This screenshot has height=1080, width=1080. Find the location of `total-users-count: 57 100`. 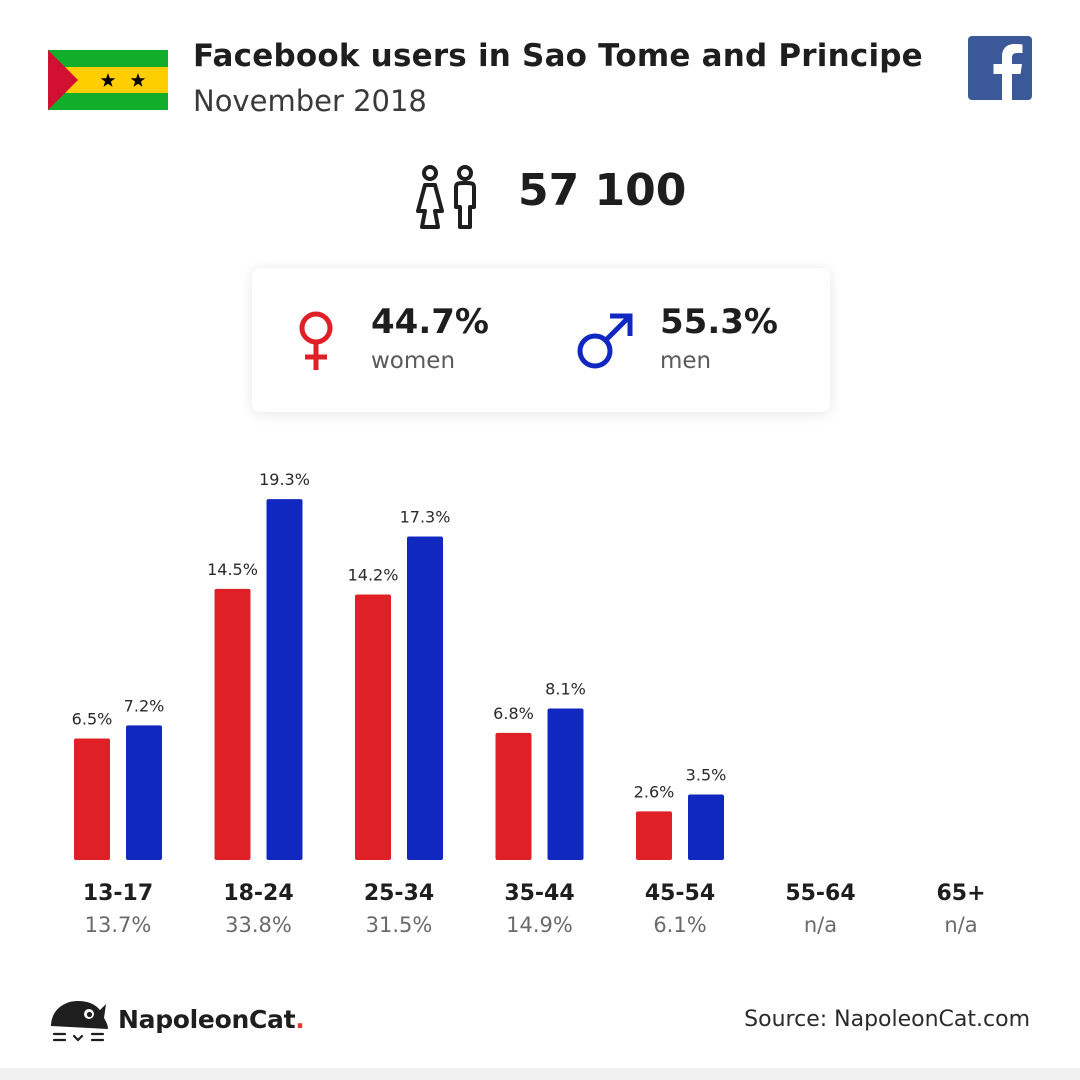

total-users-count: 57 100 is located at coordinates (602, 190).